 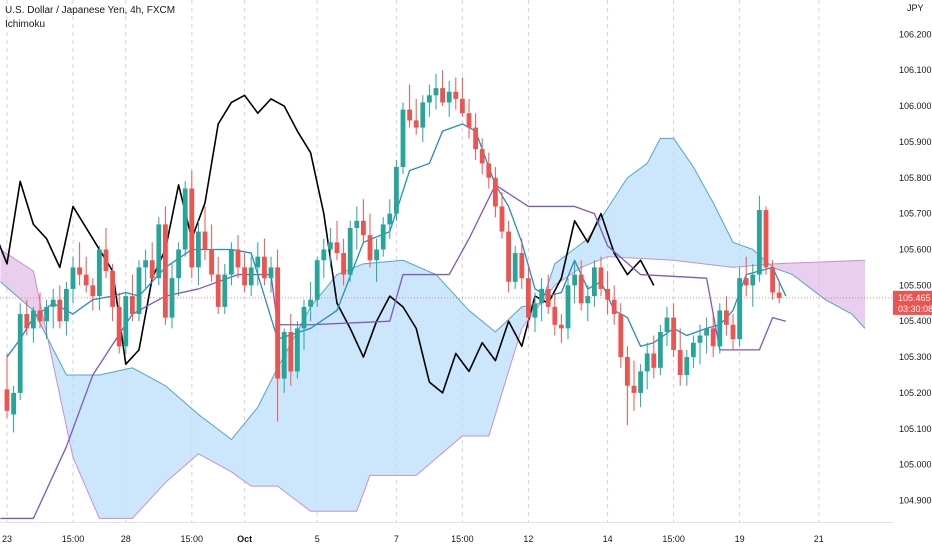 I want to click on price-tick-label: 105.300, so click(x=915, y=357).